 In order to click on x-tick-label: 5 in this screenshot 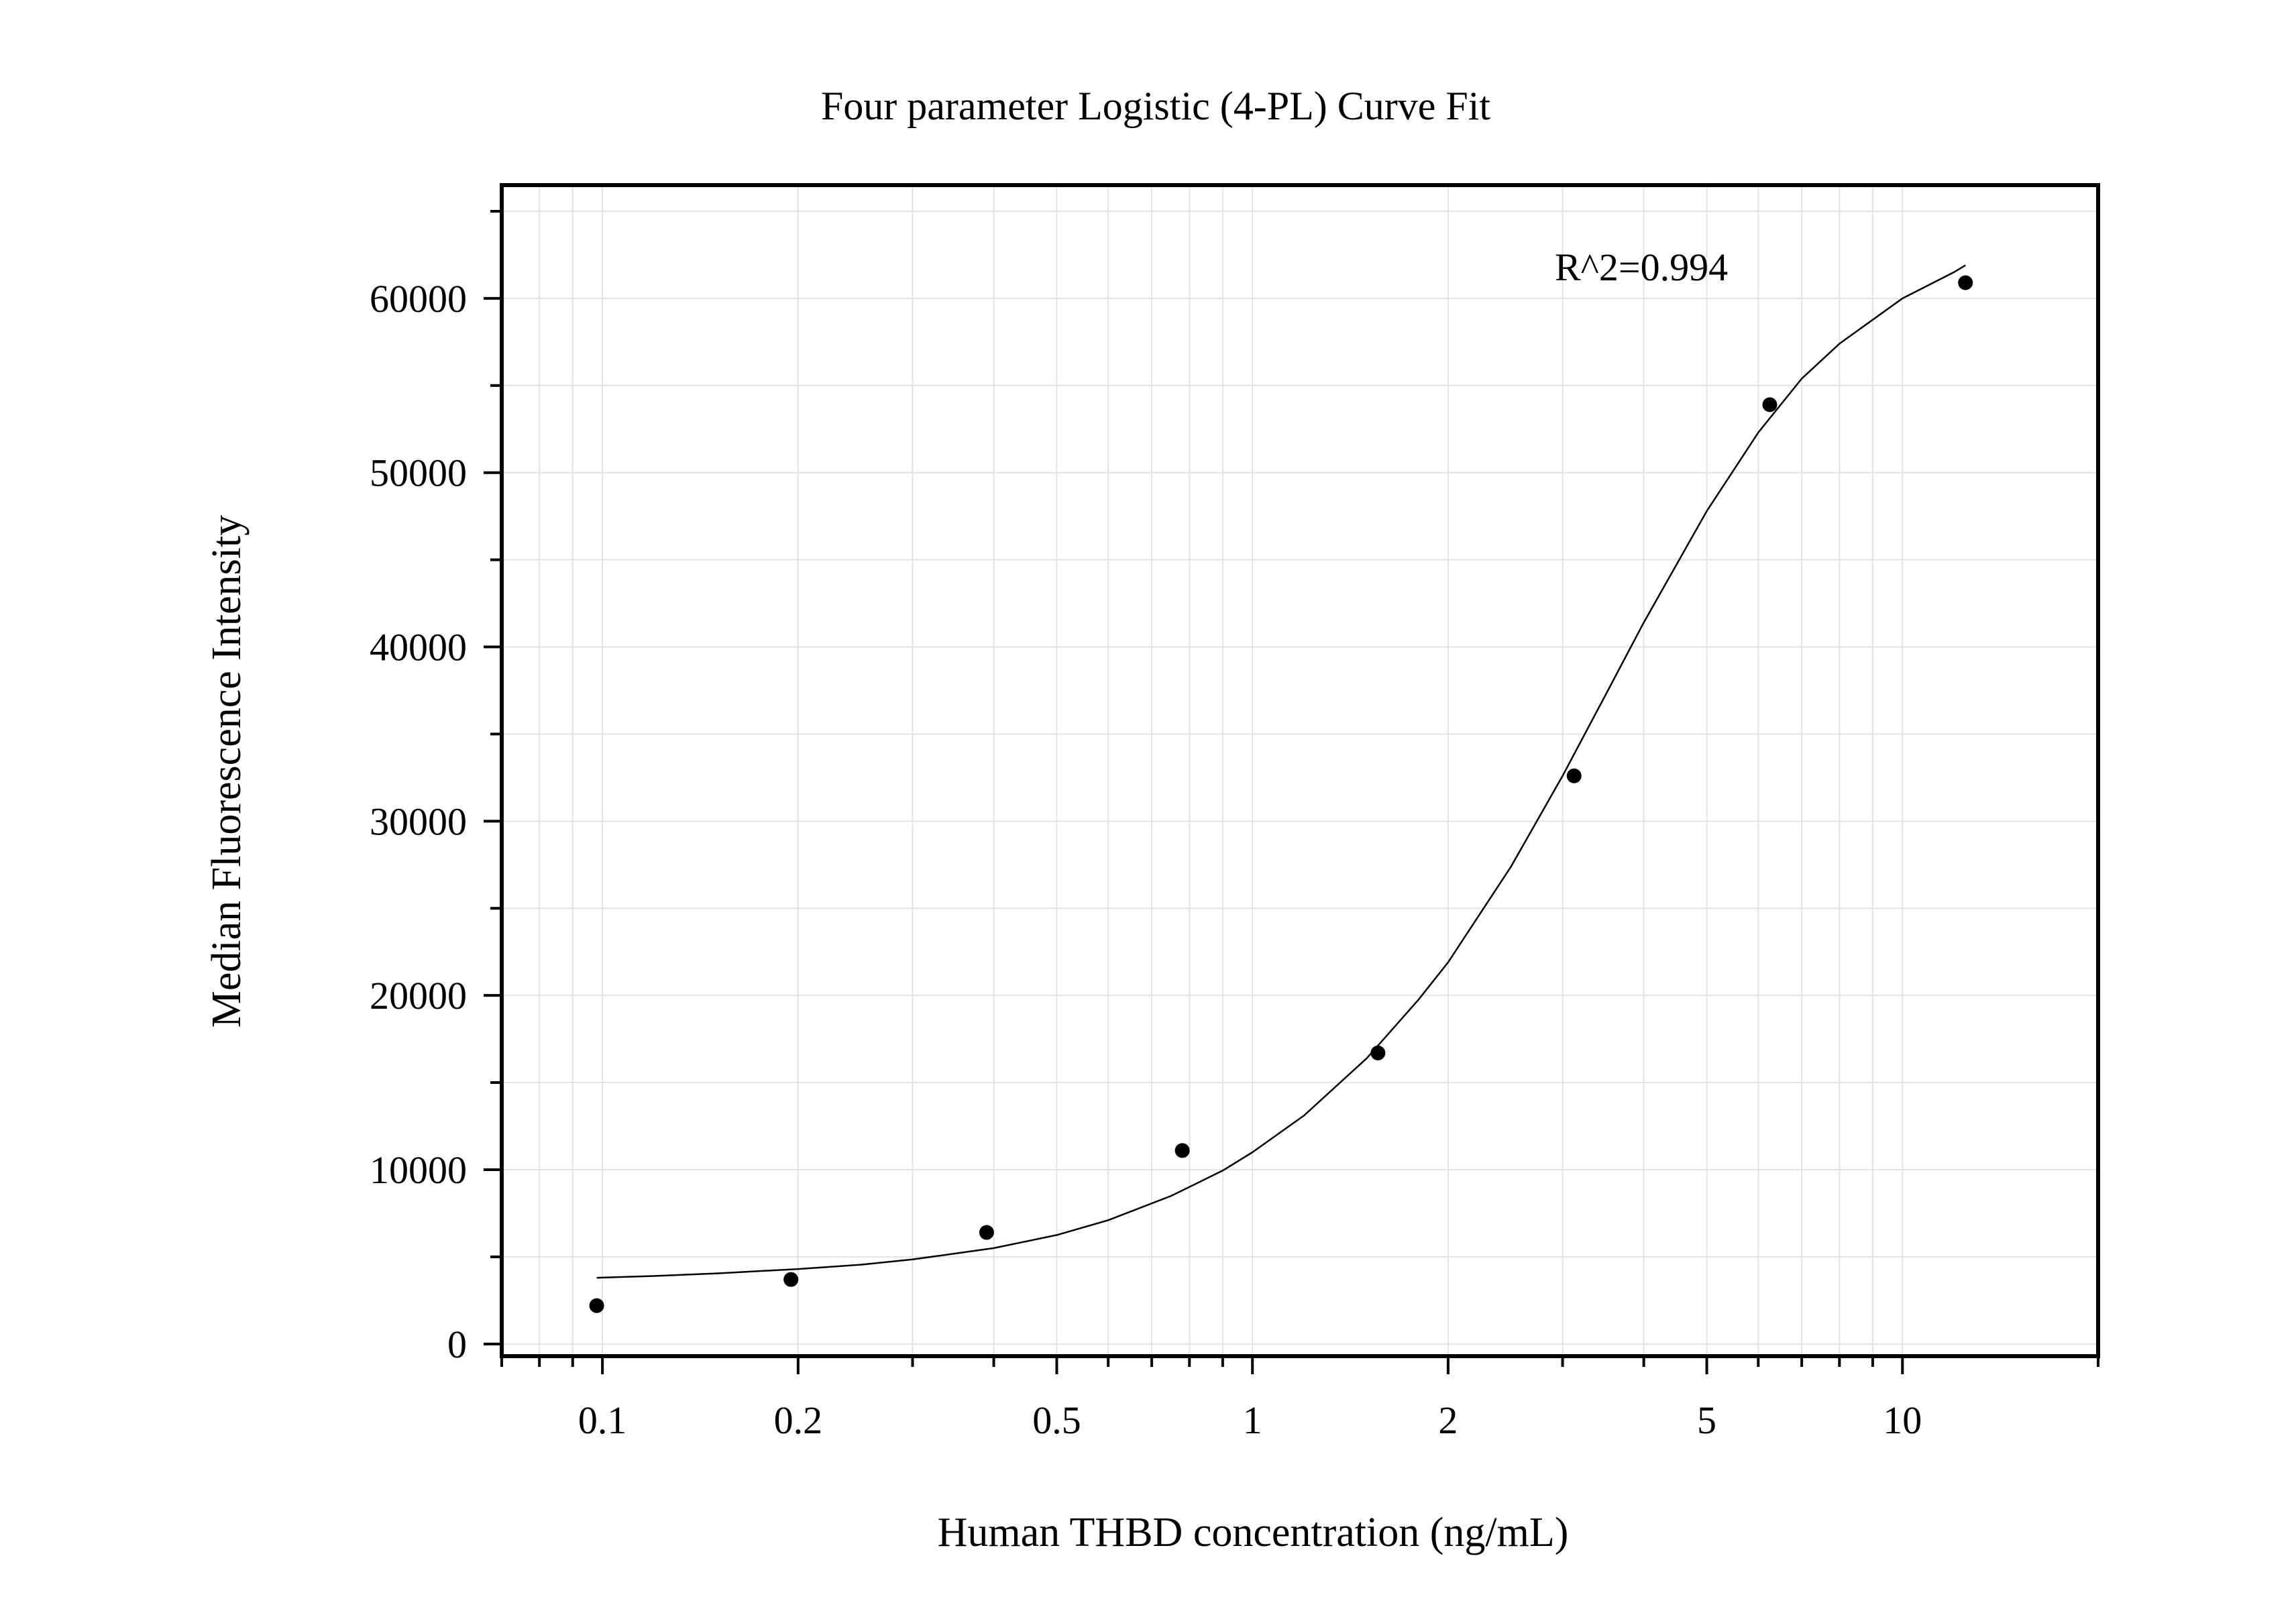, I will do `click(1706, 1420)`.